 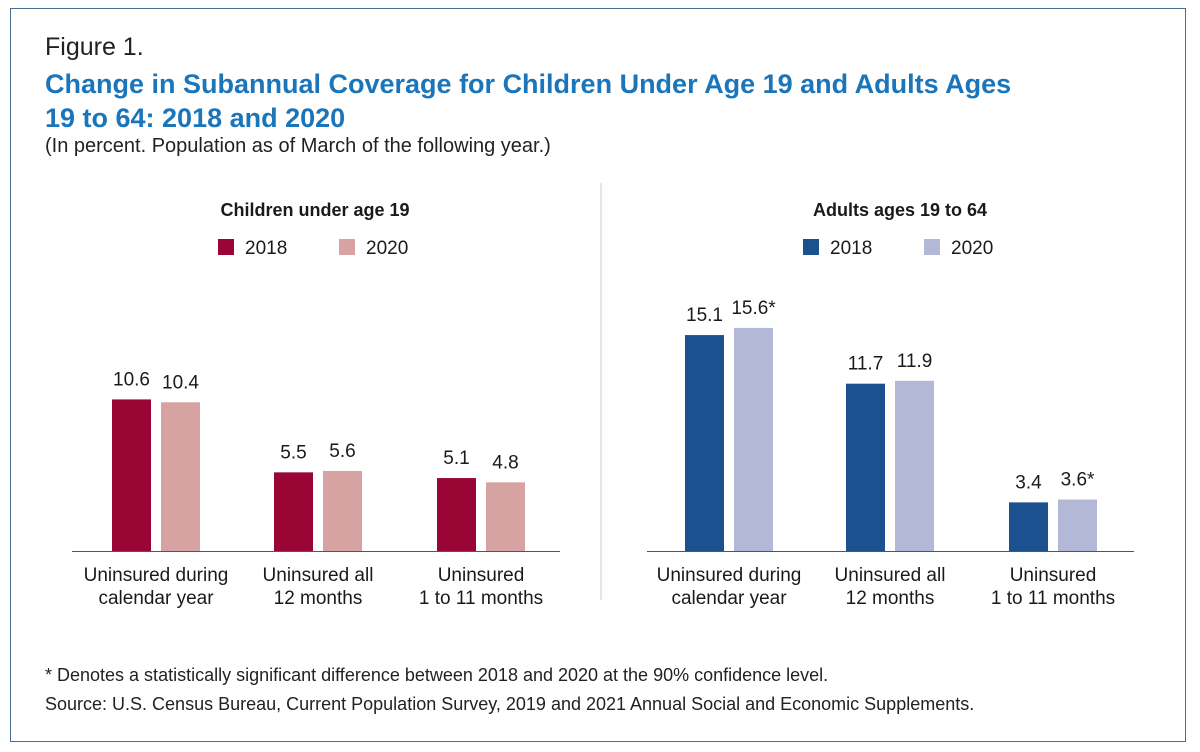 I want to click on panel1-category-label-1: Uninsured during, so click(x=156, y=575).